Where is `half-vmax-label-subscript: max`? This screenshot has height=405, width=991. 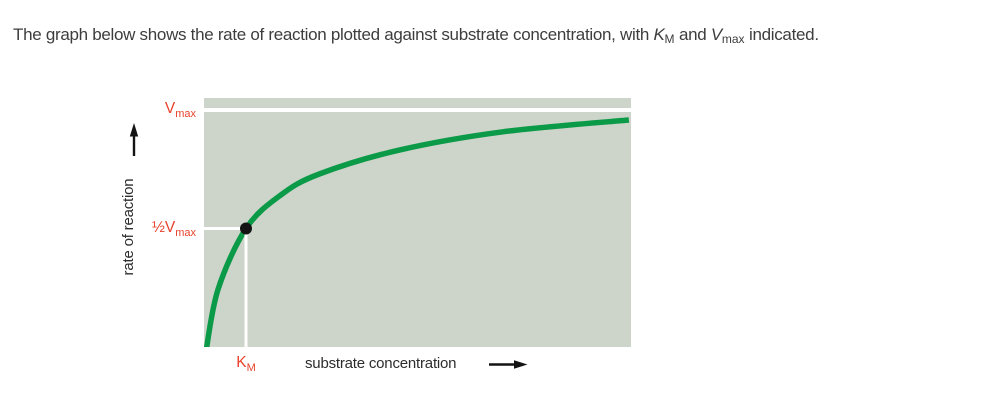
half-vmax-label-subscript: max is located at coordinates (185, 232).